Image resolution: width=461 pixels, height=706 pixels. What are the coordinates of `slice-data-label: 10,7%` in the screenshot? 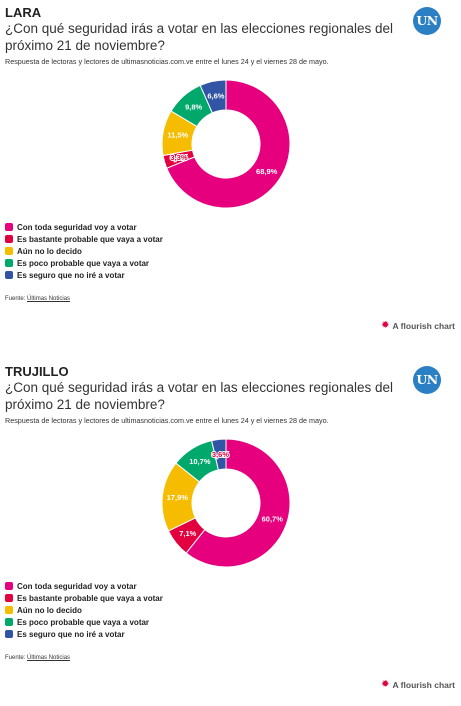 It's located at (200, 461).